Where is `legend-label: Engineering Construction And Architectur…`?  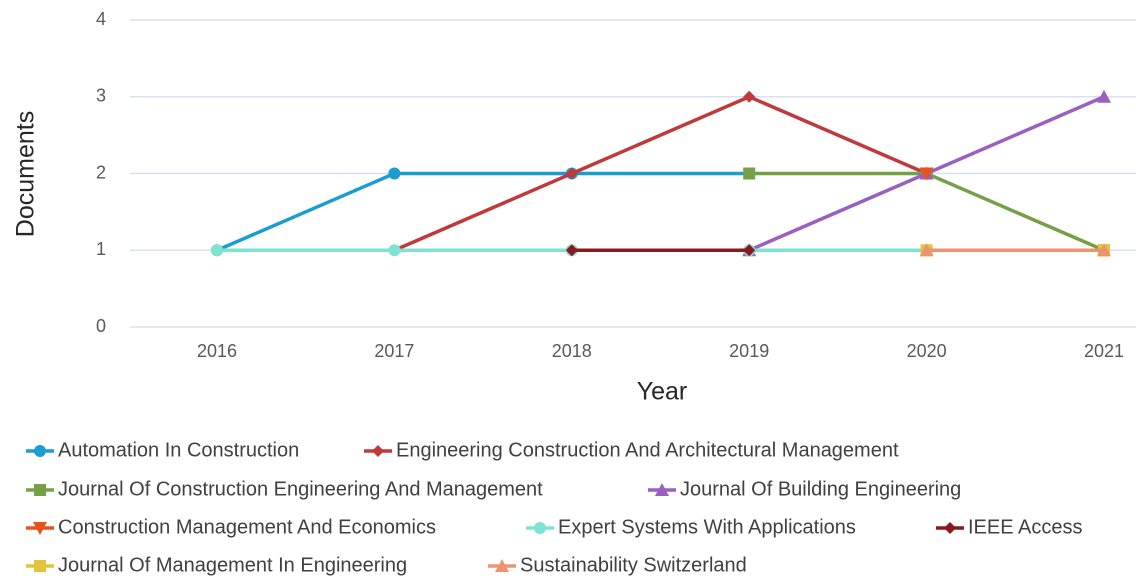
legend-label: Engineering Construction And Architectur… is located at coordinates (647, 450).